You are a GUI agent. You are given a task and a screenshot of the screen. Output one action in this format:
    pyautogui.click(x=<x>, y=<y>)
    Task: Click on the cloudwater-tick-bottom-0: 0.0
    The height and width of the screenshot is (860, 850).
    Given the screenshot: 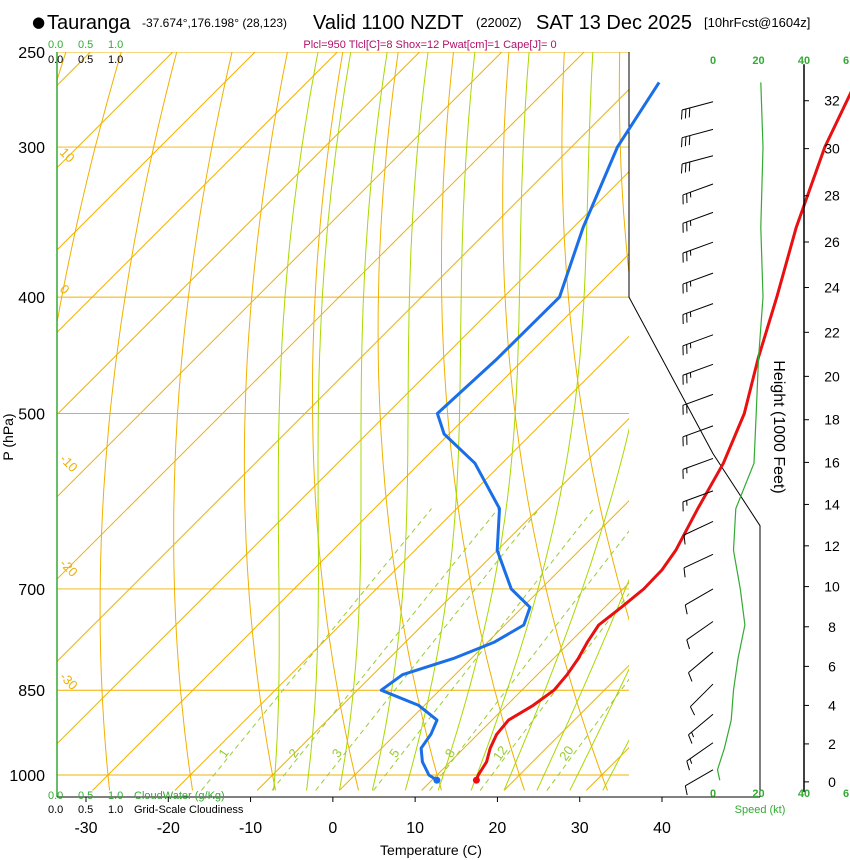 What is the action you would take?
    pyautogui.click(x=55, y=796)
    